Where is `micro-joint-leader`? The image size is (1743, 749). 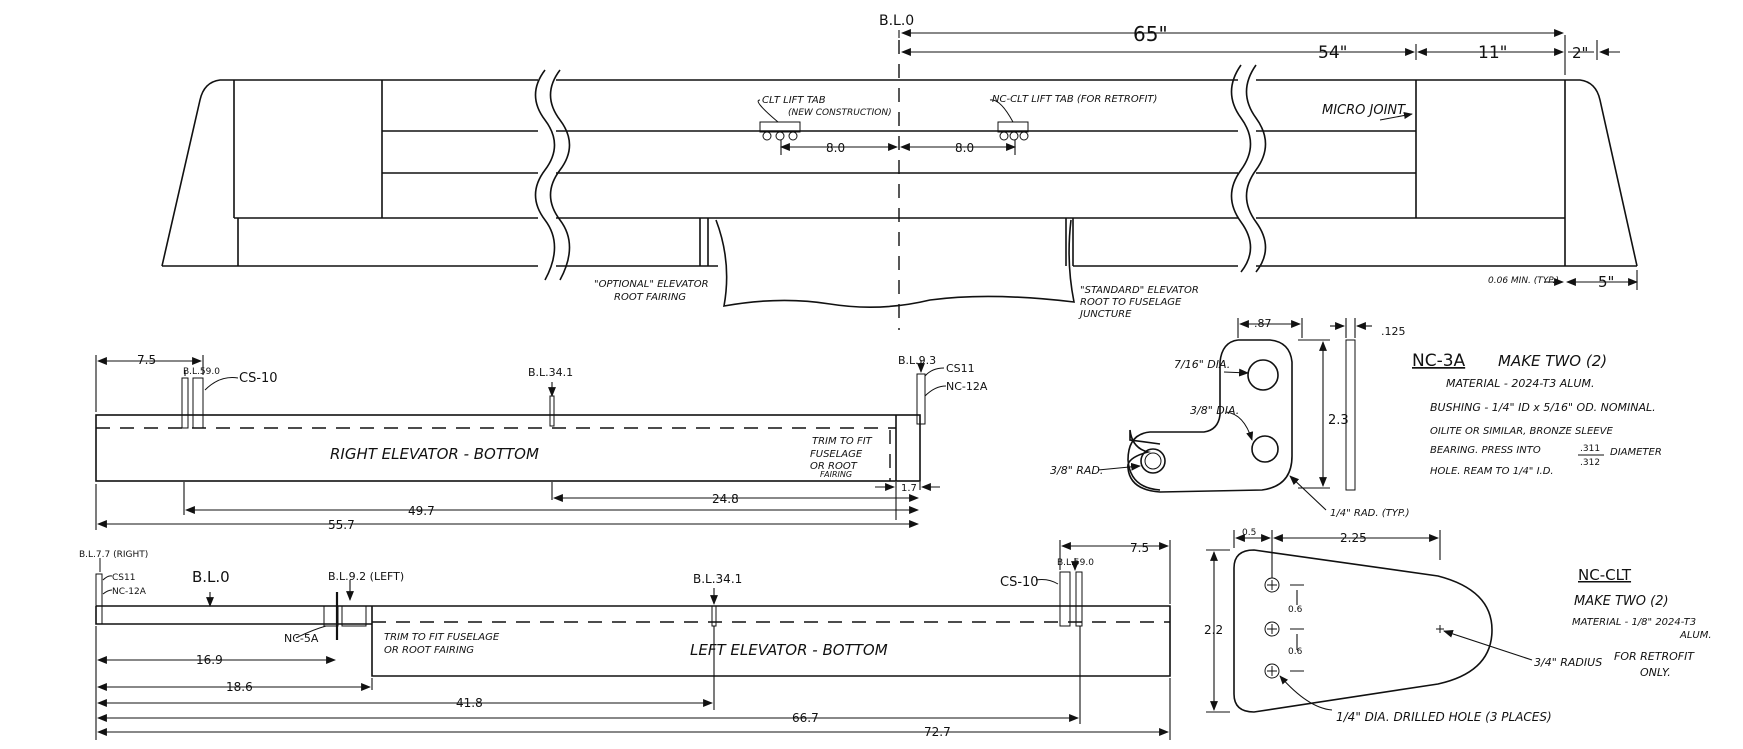 micro-joint-leader is located at coordinates (1396, 116).